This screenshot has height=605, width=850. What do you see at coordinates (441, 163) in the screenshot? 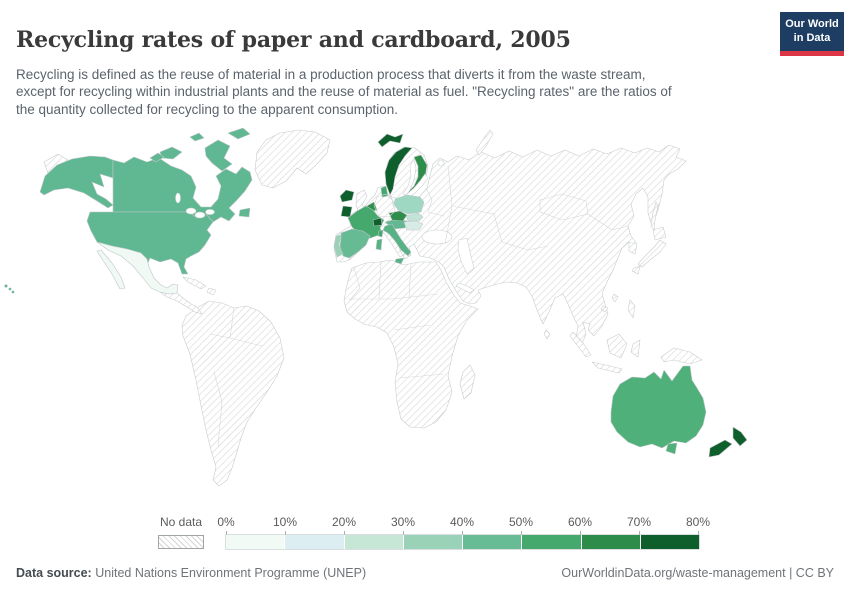
I see `white-sea` at bounding box center [441, 163].